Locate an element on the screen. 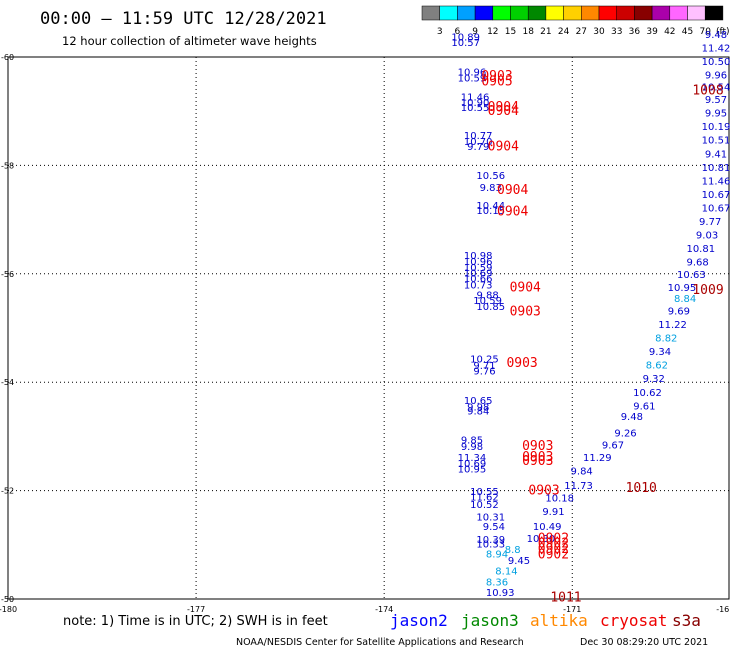 This screenshot has height=650, width=740. color-scale-value: 15 is located at coordinates (510, 32).